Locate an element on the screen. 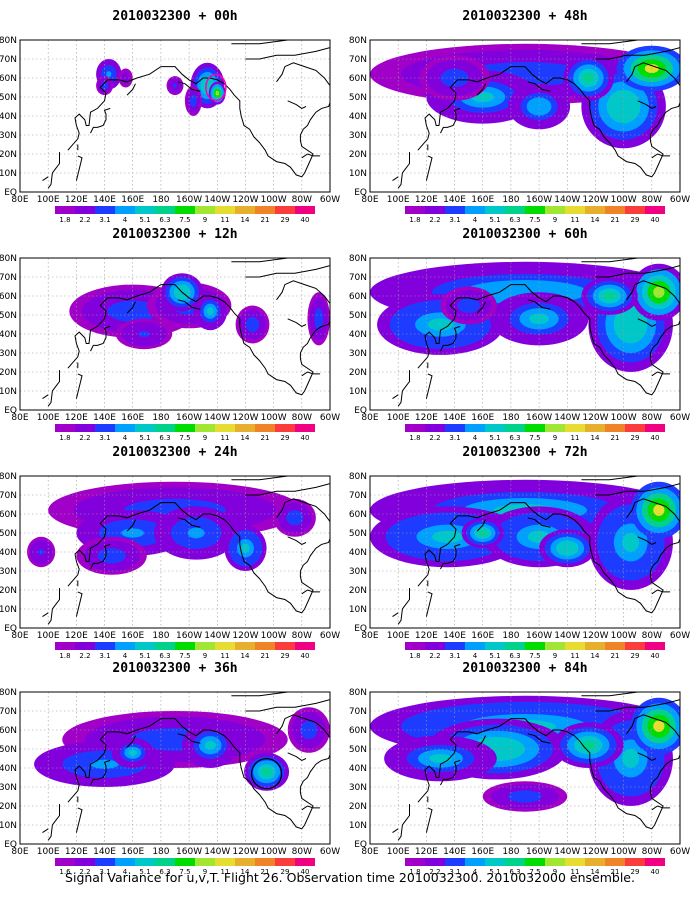 The width and height of the screenshot is (700, 900). colorbar-label: 29 is located at coordinates (635, 220).